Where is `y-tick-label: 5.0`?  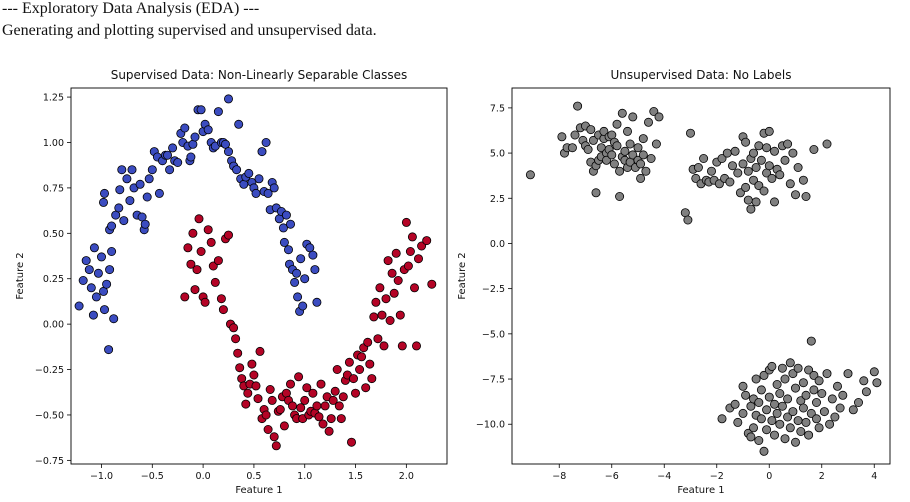
y-tick-label: 5.0 is located at coordinates (497, 154).